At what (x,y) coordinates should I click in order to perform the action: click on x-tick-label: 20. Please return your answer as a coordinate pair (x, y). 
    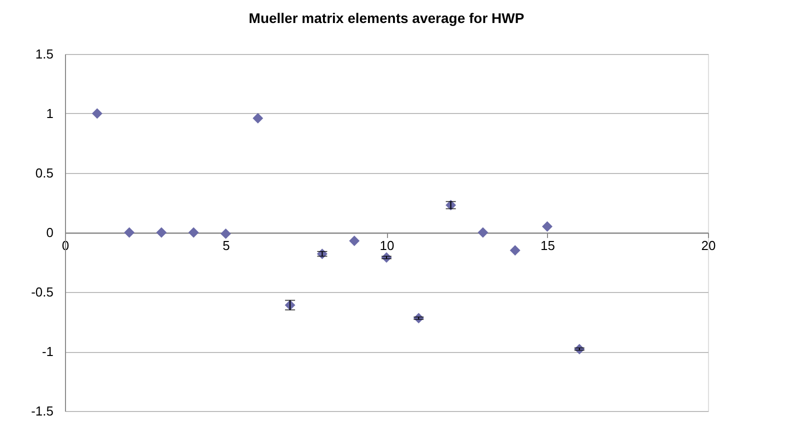
    Looking at the image, I should click on (708, 245).